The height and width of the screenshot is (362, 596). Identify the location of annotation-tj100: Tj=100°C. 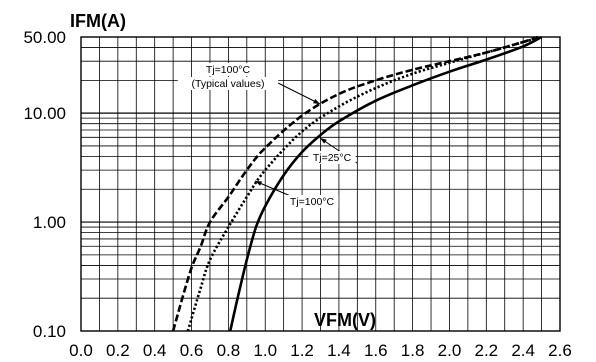
(312, 202).